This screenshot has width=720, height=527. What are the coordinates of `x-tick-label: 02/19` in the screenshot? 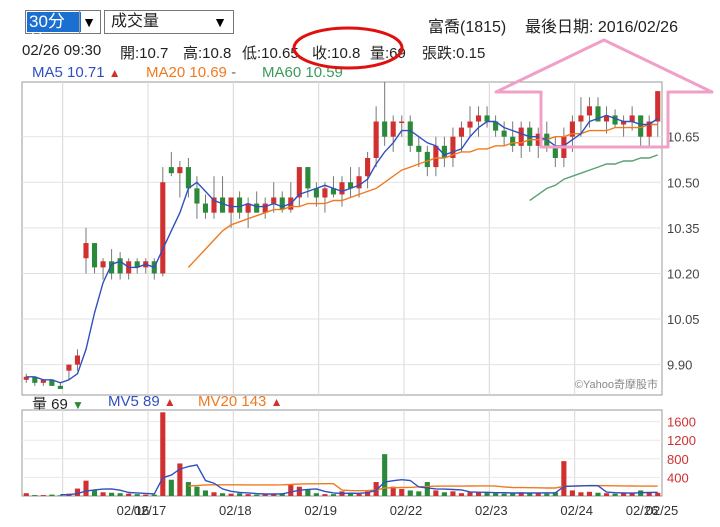 It's located at (320, 510).